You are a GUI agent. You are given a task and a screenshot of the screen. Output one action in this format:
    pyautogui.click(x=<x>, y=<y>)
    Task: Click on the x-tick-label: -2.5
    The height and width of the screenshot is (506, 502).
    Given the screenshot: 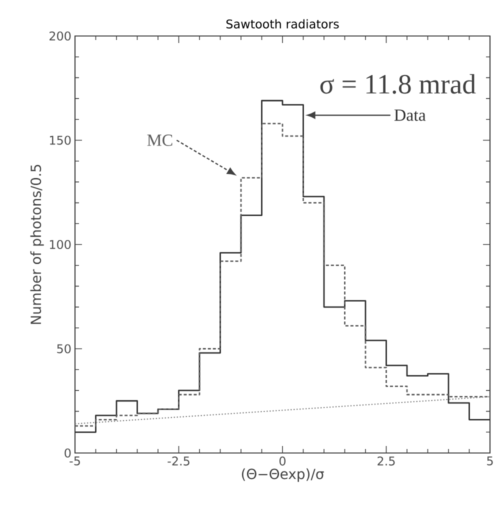 What is the action you would take?
    pyautogui.click(x=179, y=461)
    